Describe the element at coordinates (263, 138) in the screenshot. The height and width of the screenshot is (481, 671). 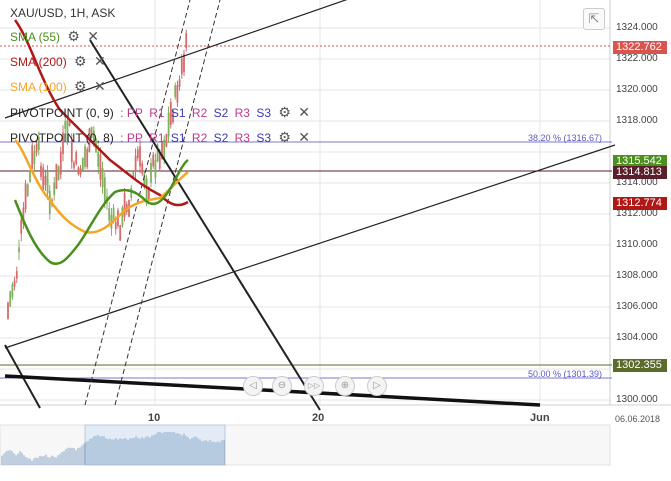
I see `pivot-s3: S3` at that location.